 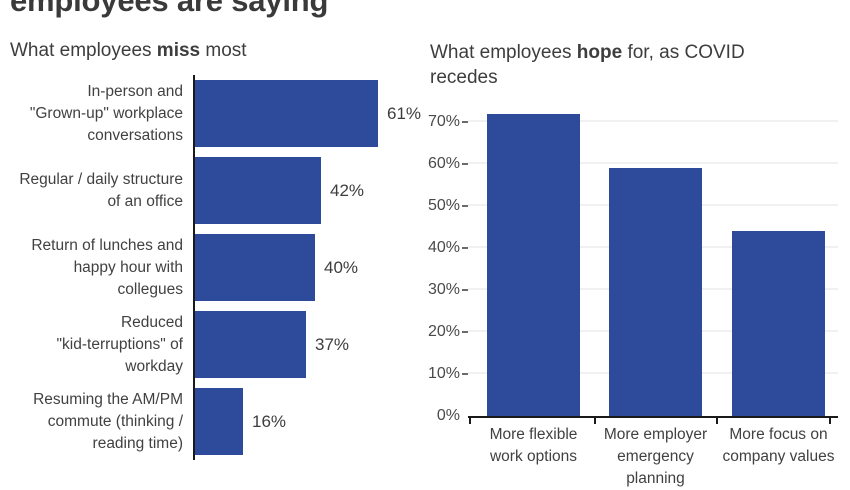 What do you see at coordinates (347, 190) in the screenshot?
I see `value-label: 42%` at bounding box center [347, 190].